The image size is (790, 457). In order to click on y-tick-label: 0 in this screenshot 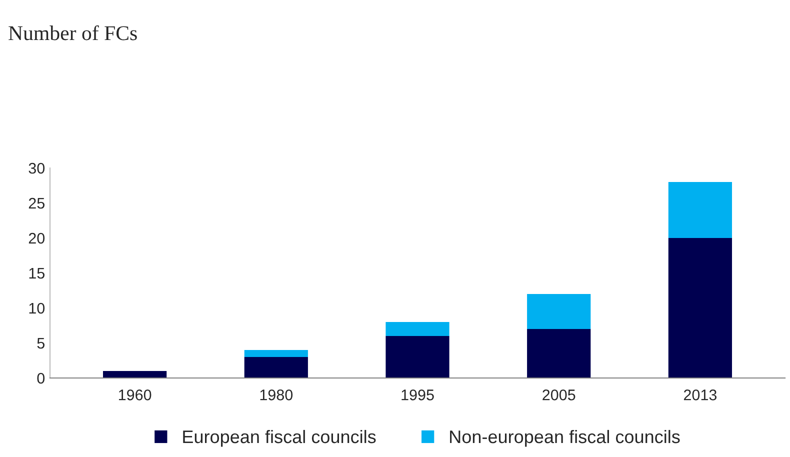, I will do `click(41, 378)`.